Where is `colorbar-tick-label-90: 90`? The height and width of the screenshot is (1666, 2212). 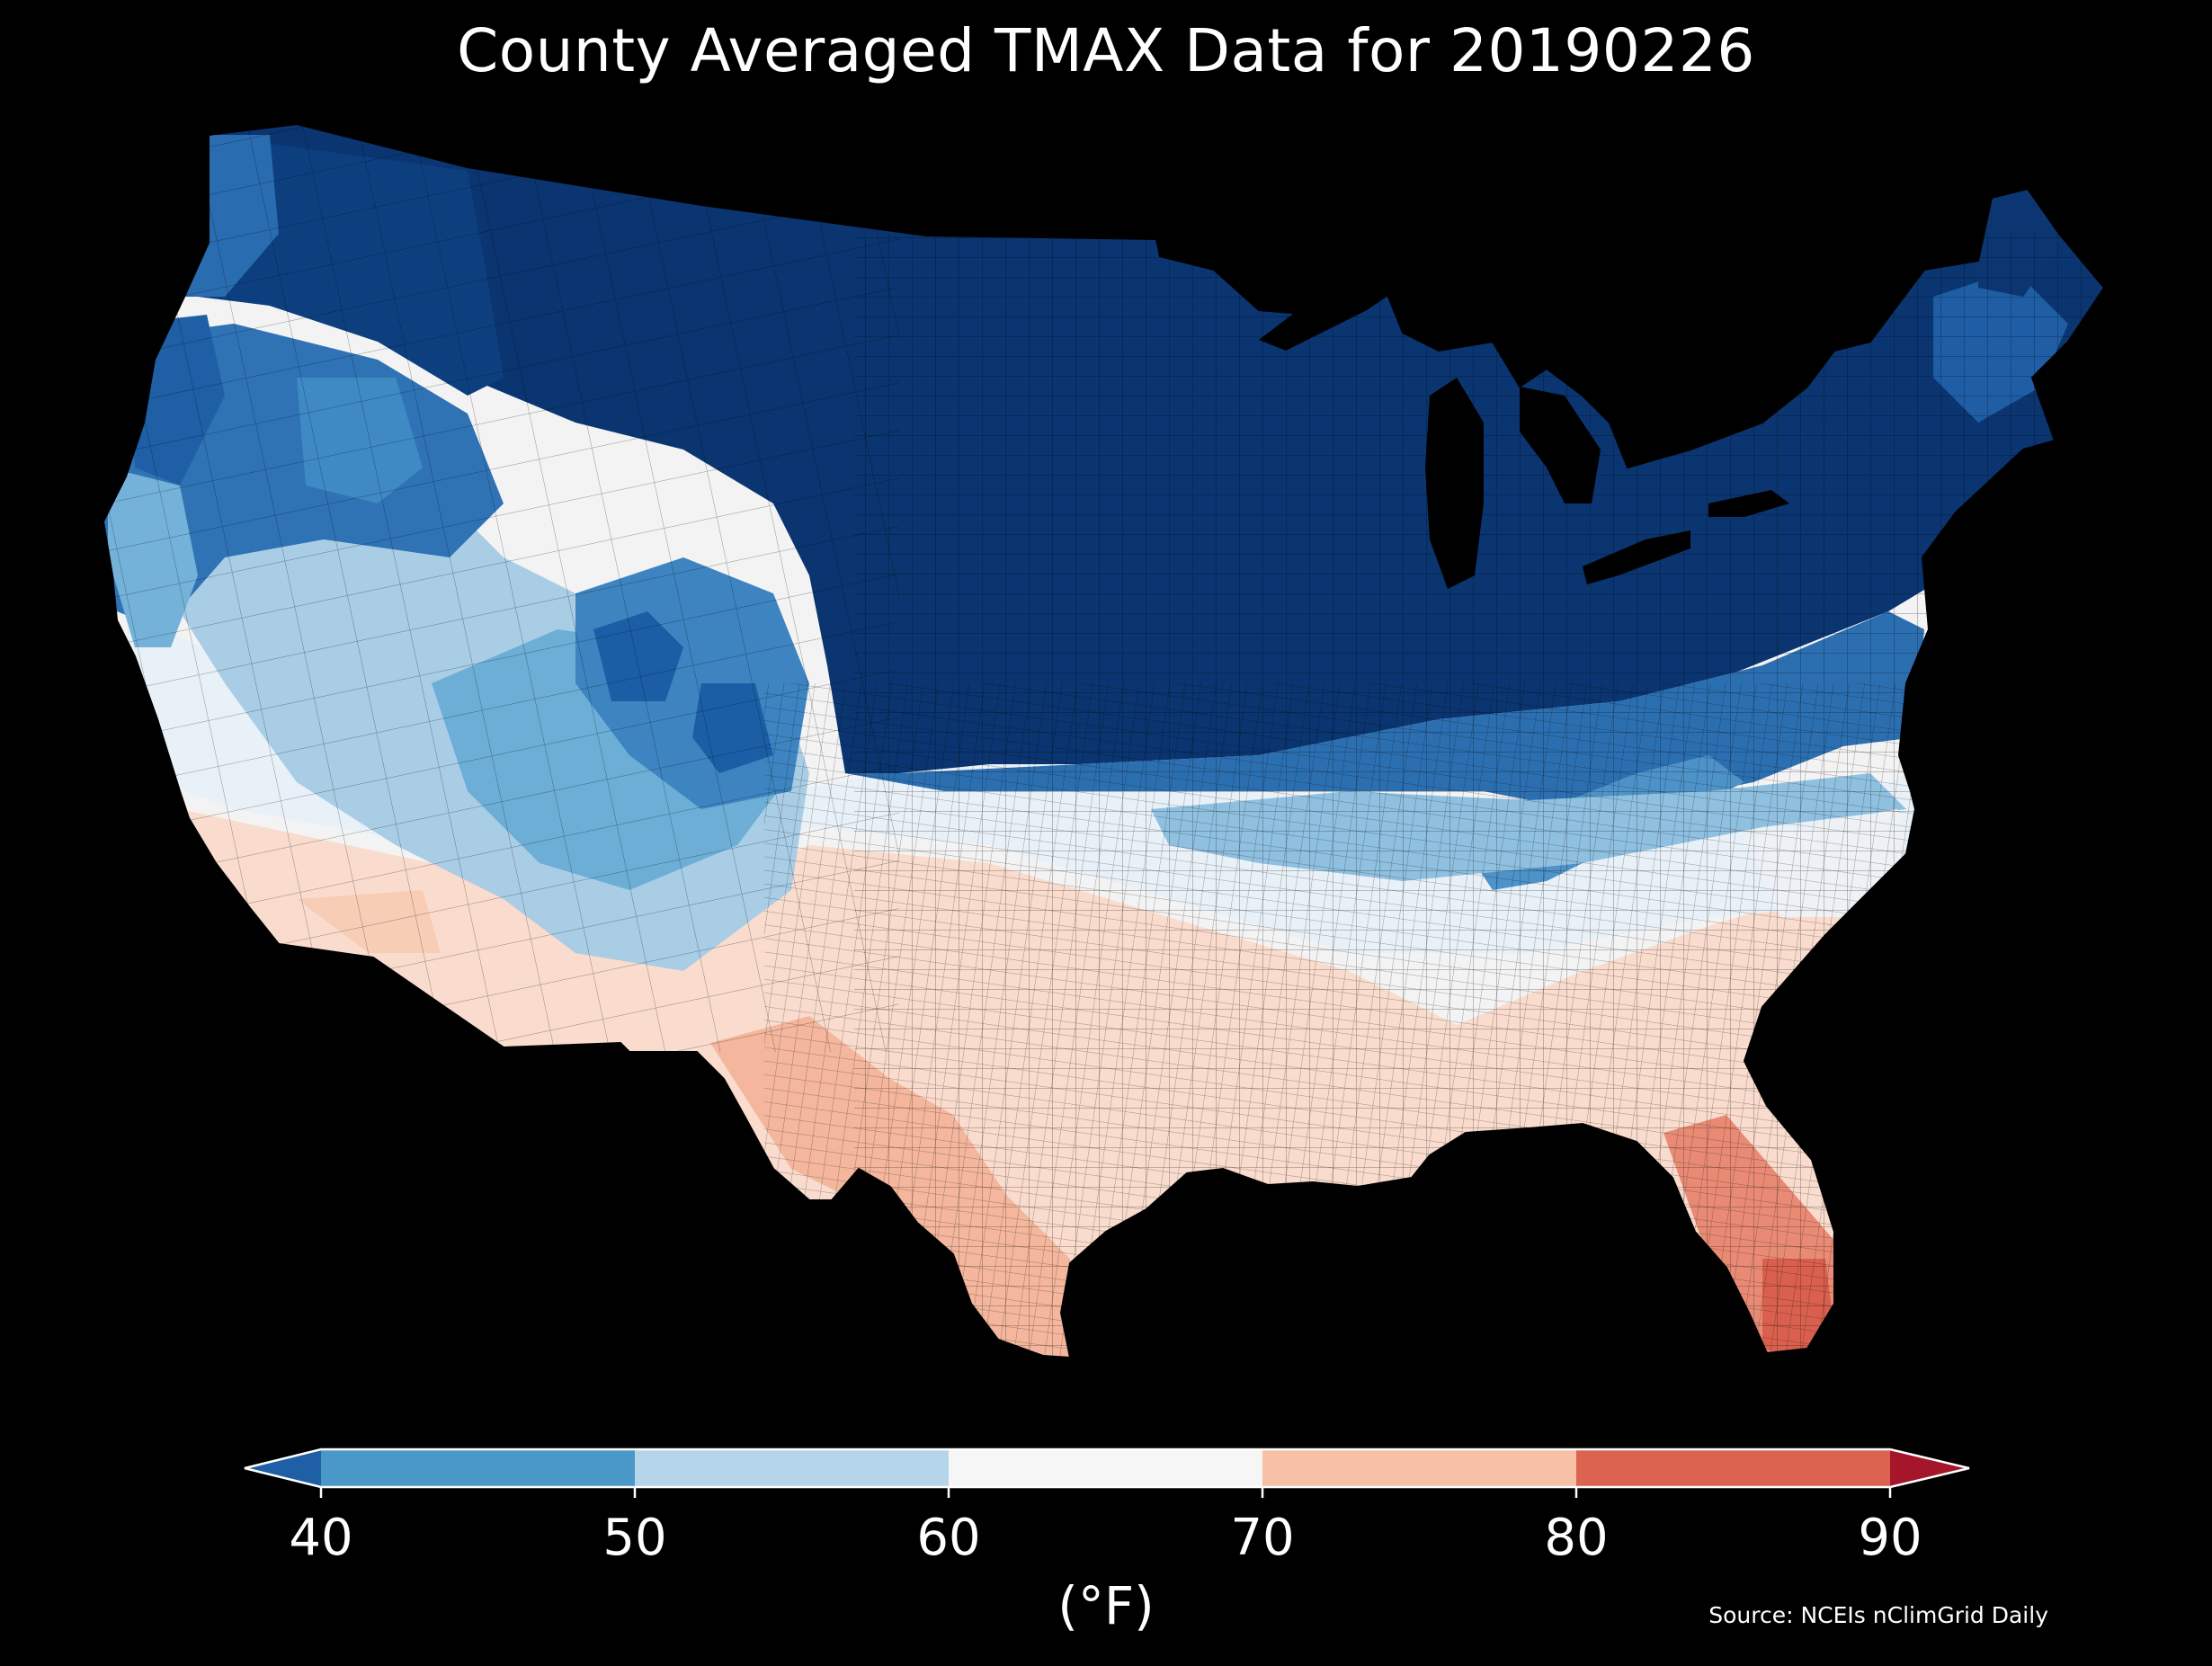 colorbar-tick-label-90: 90 is located at coordinates (1890, 1538).